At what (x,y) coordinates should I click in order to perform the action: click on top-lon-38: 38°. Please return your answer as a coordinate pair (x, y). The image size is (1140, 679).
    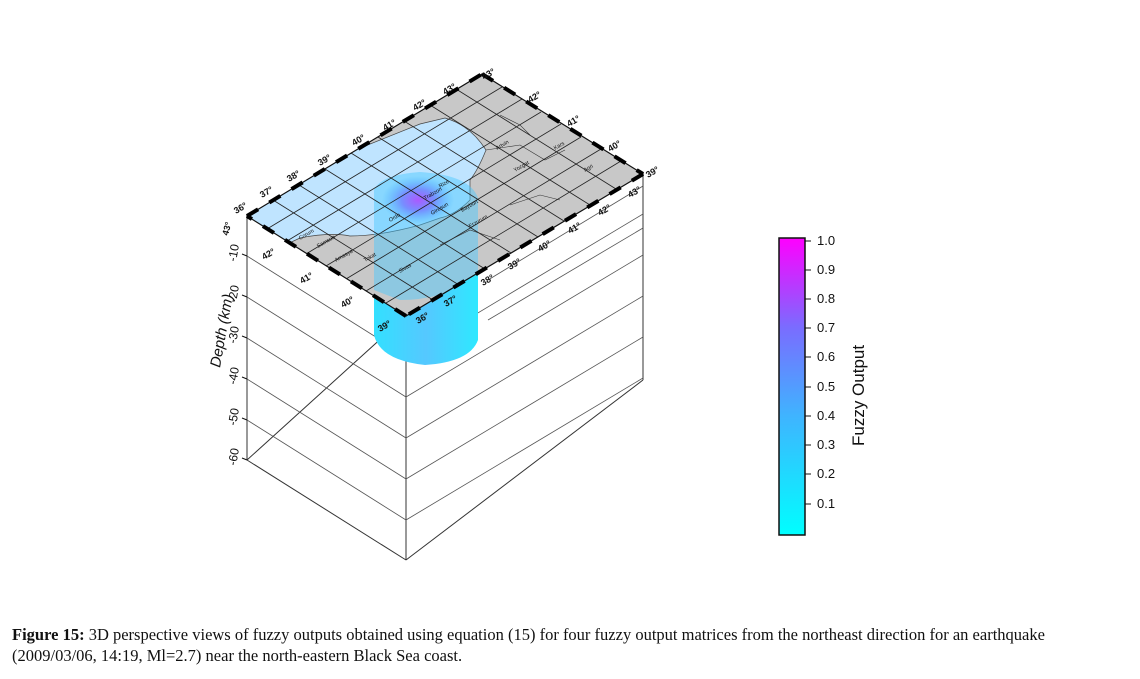
    Looking at the image, I should click on (293, 176).